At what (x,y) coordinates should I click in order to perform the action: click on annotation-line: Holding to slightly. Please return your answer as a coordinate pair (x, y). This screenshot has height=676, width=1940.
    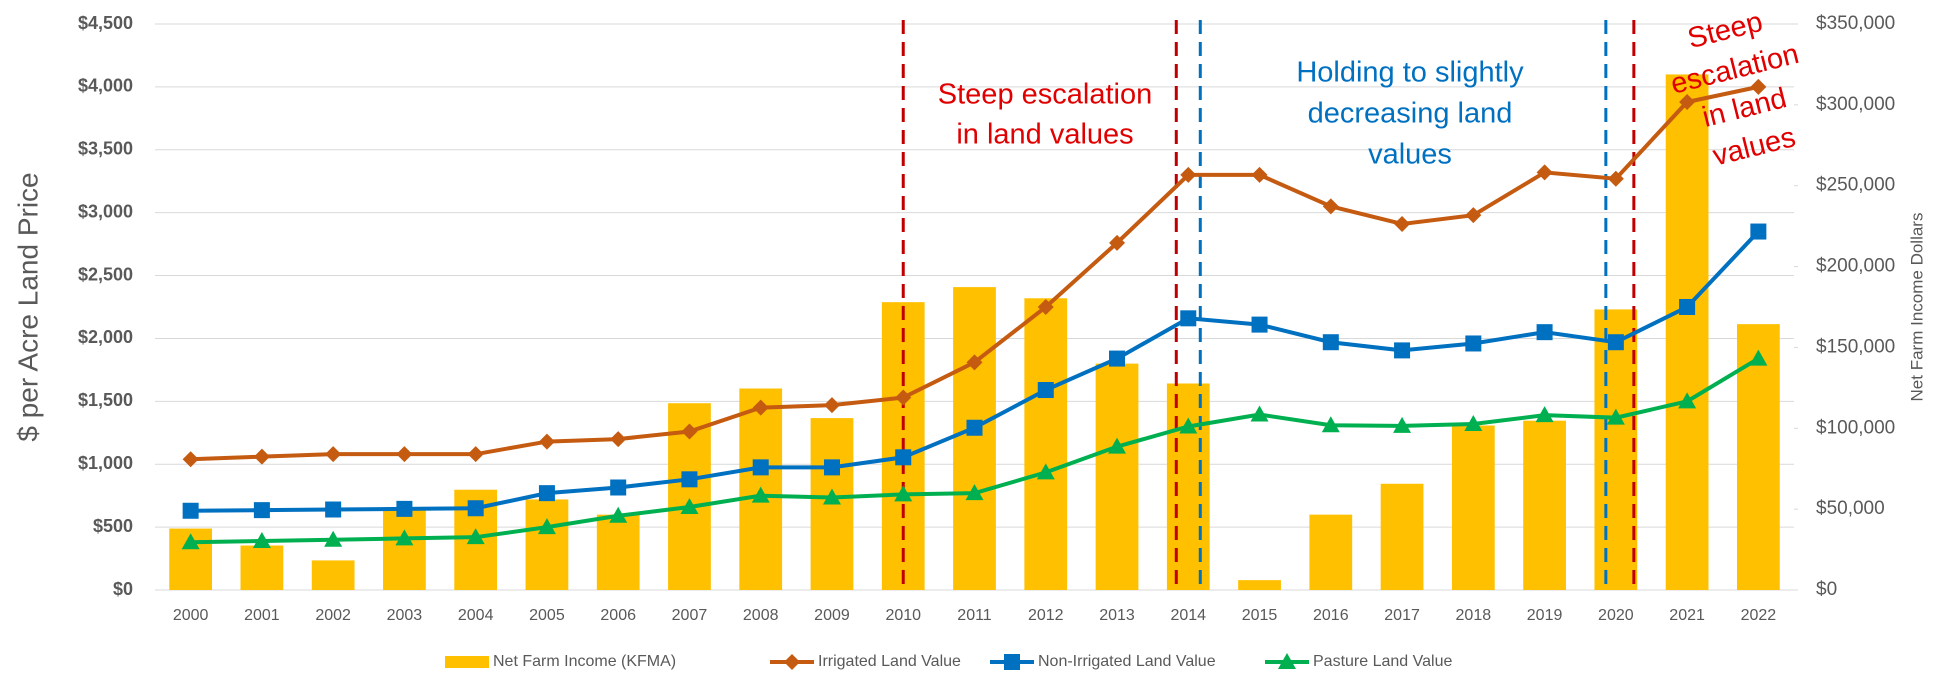
    Looking at the image, I should click on (1410, 73).